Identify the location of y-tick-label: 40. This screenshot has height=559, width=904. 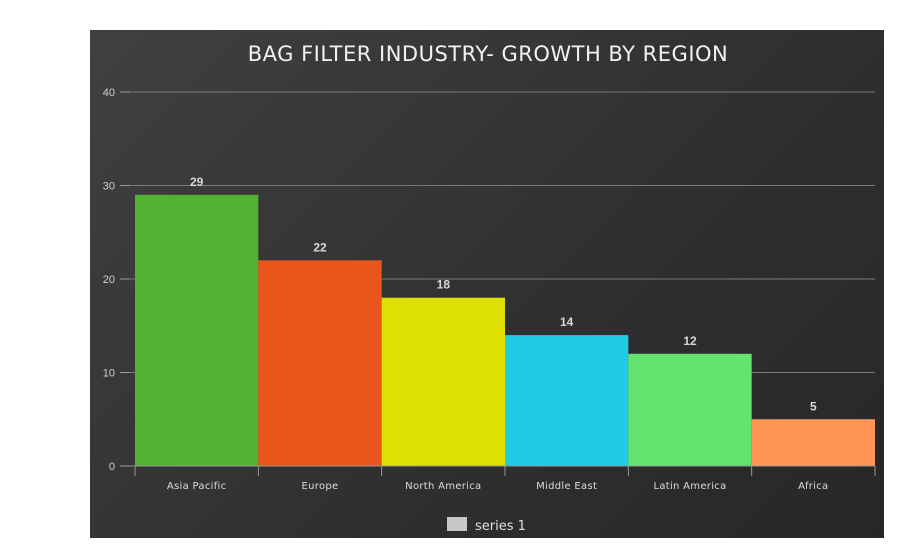
(109, 93).